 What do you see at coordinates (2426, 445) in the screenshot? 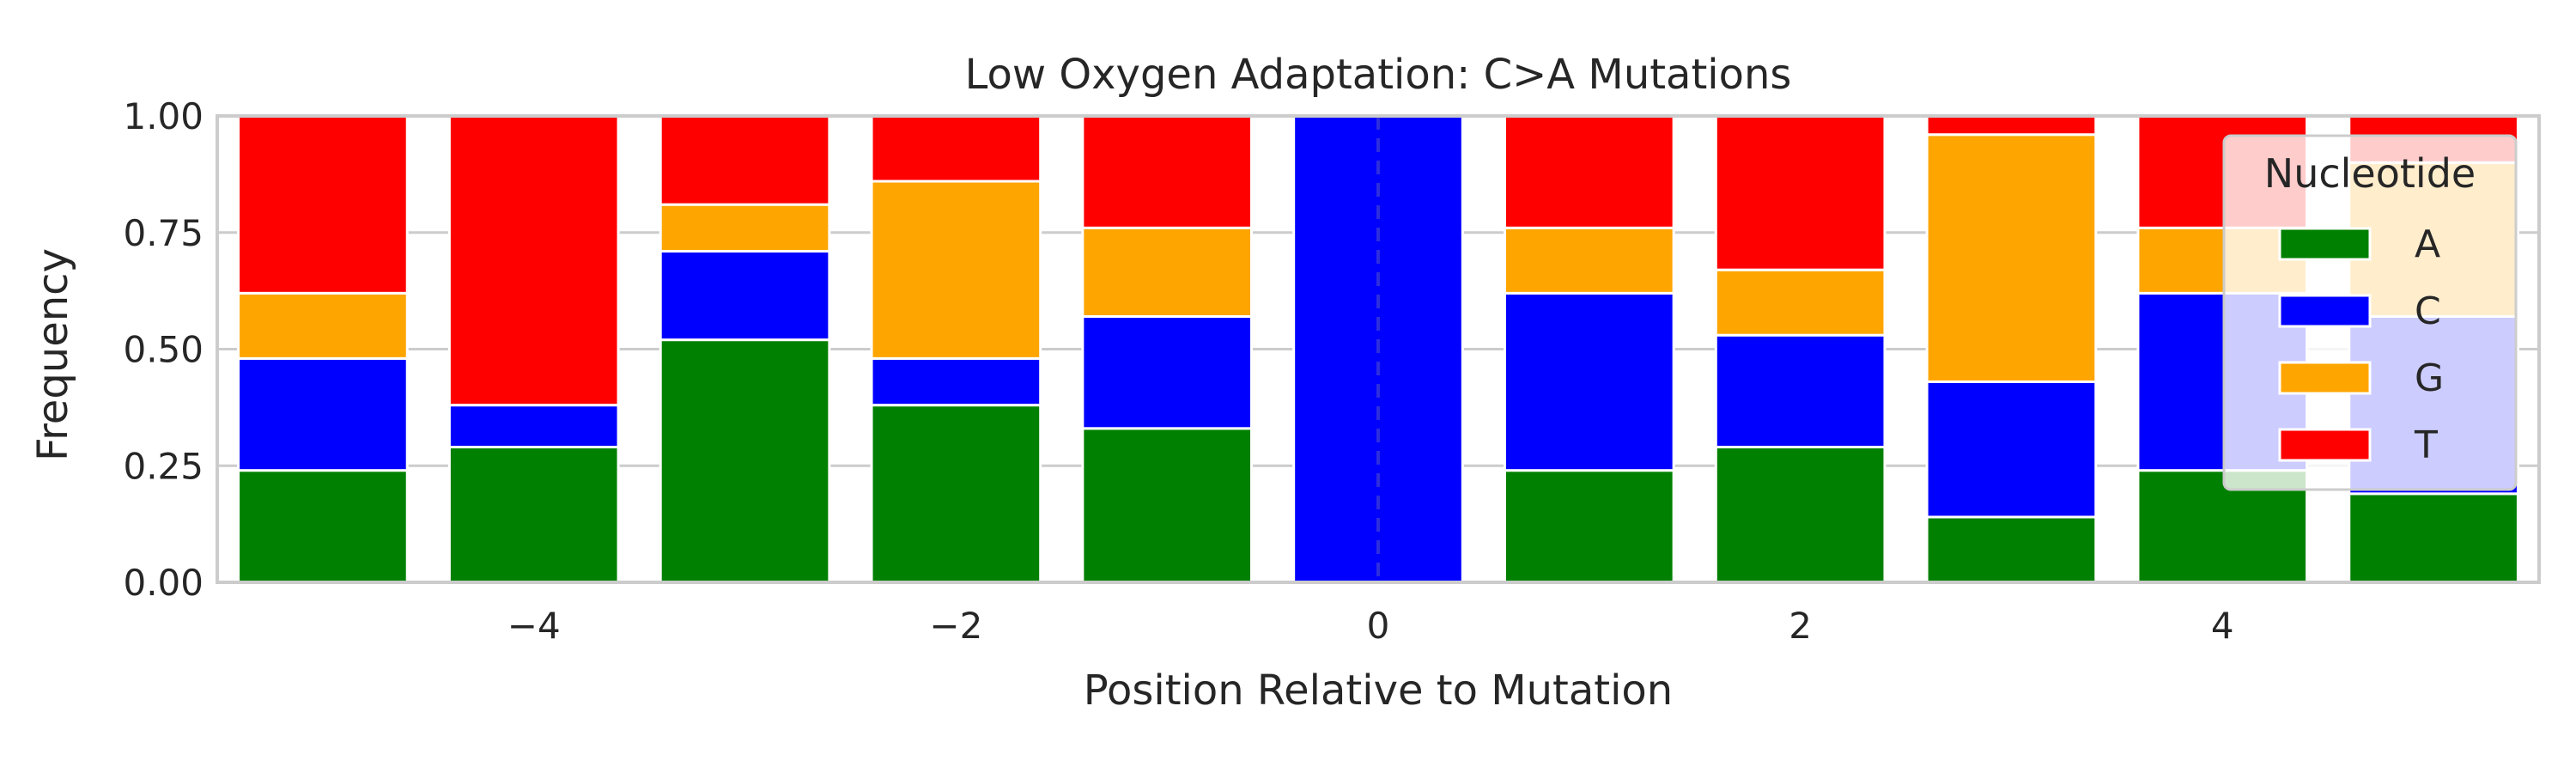
I see `legend-label-t: T` at bounding box center [2426, 445].